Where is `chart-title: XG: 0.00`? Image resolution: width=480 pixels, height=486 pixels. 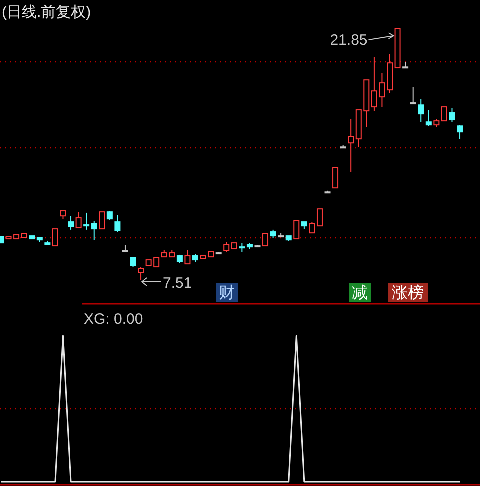
chart-title: XG: 0.00 is located at coordinates (114, 319).